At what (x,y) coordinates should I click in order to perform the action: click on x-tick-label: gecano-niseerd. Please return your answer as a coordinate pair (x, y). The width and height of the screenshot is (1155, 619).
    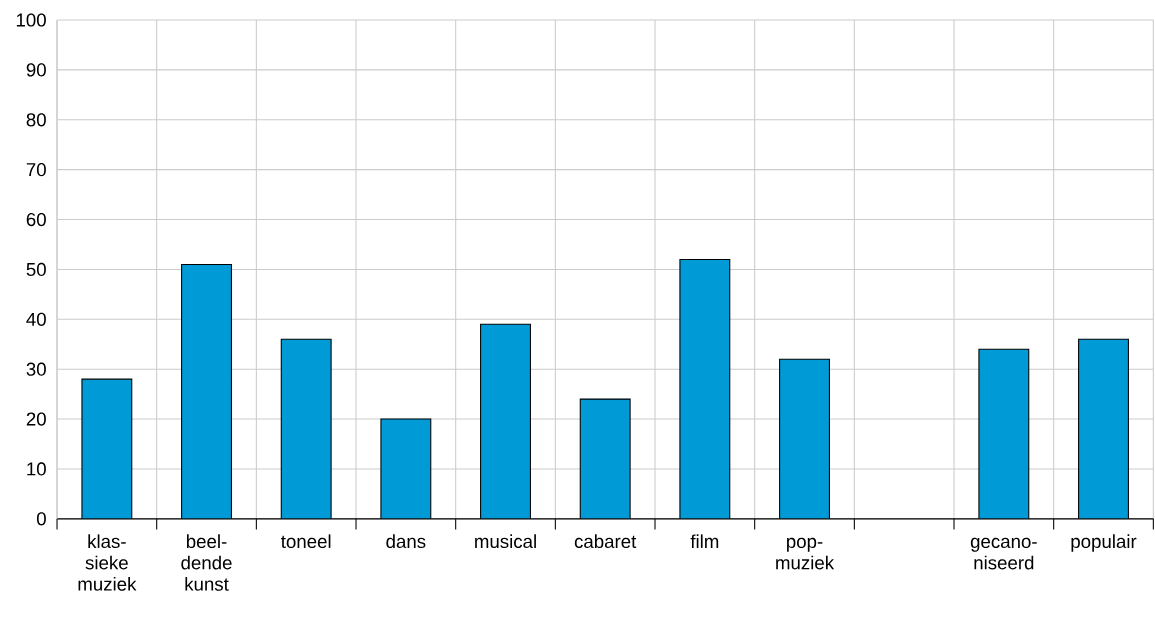
    Looking at the image, I should click on (1003, 553).